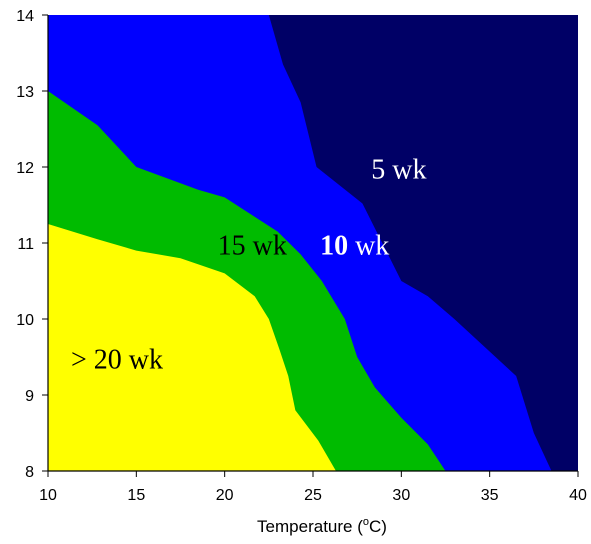 The width and height of the screenshot is (591, 544). I want to click on y-tick-label-13: 13, so click(25, 92).